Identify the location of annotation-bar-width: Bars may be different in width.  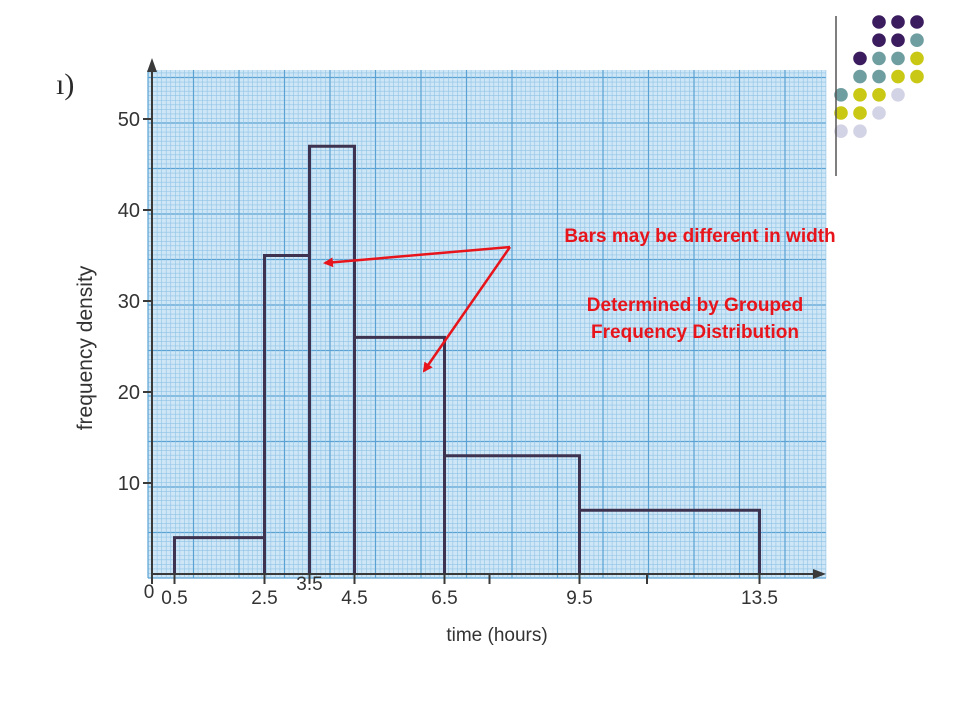
(700, 236).